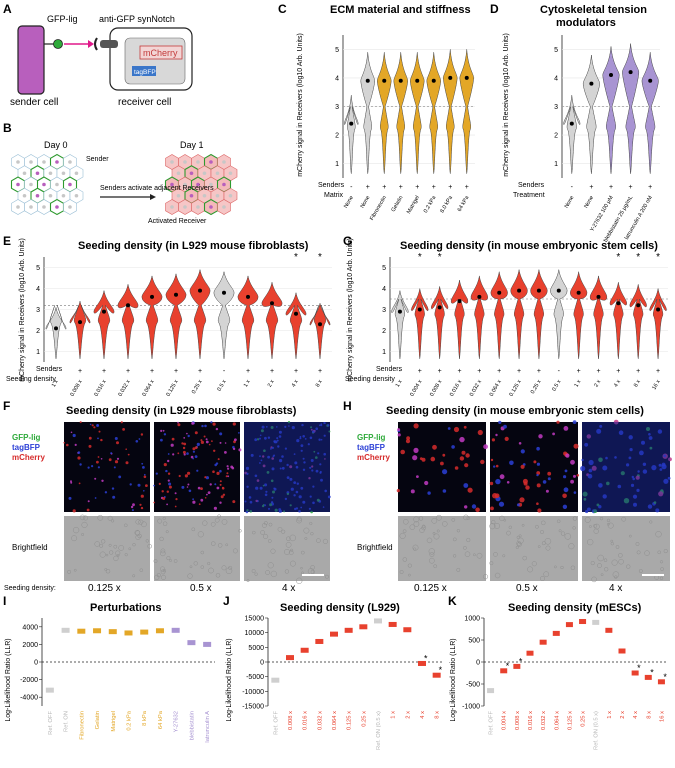 This screenshot has height=768, width=675. I want to click on y-tick-label: 1, so click(384, 352).